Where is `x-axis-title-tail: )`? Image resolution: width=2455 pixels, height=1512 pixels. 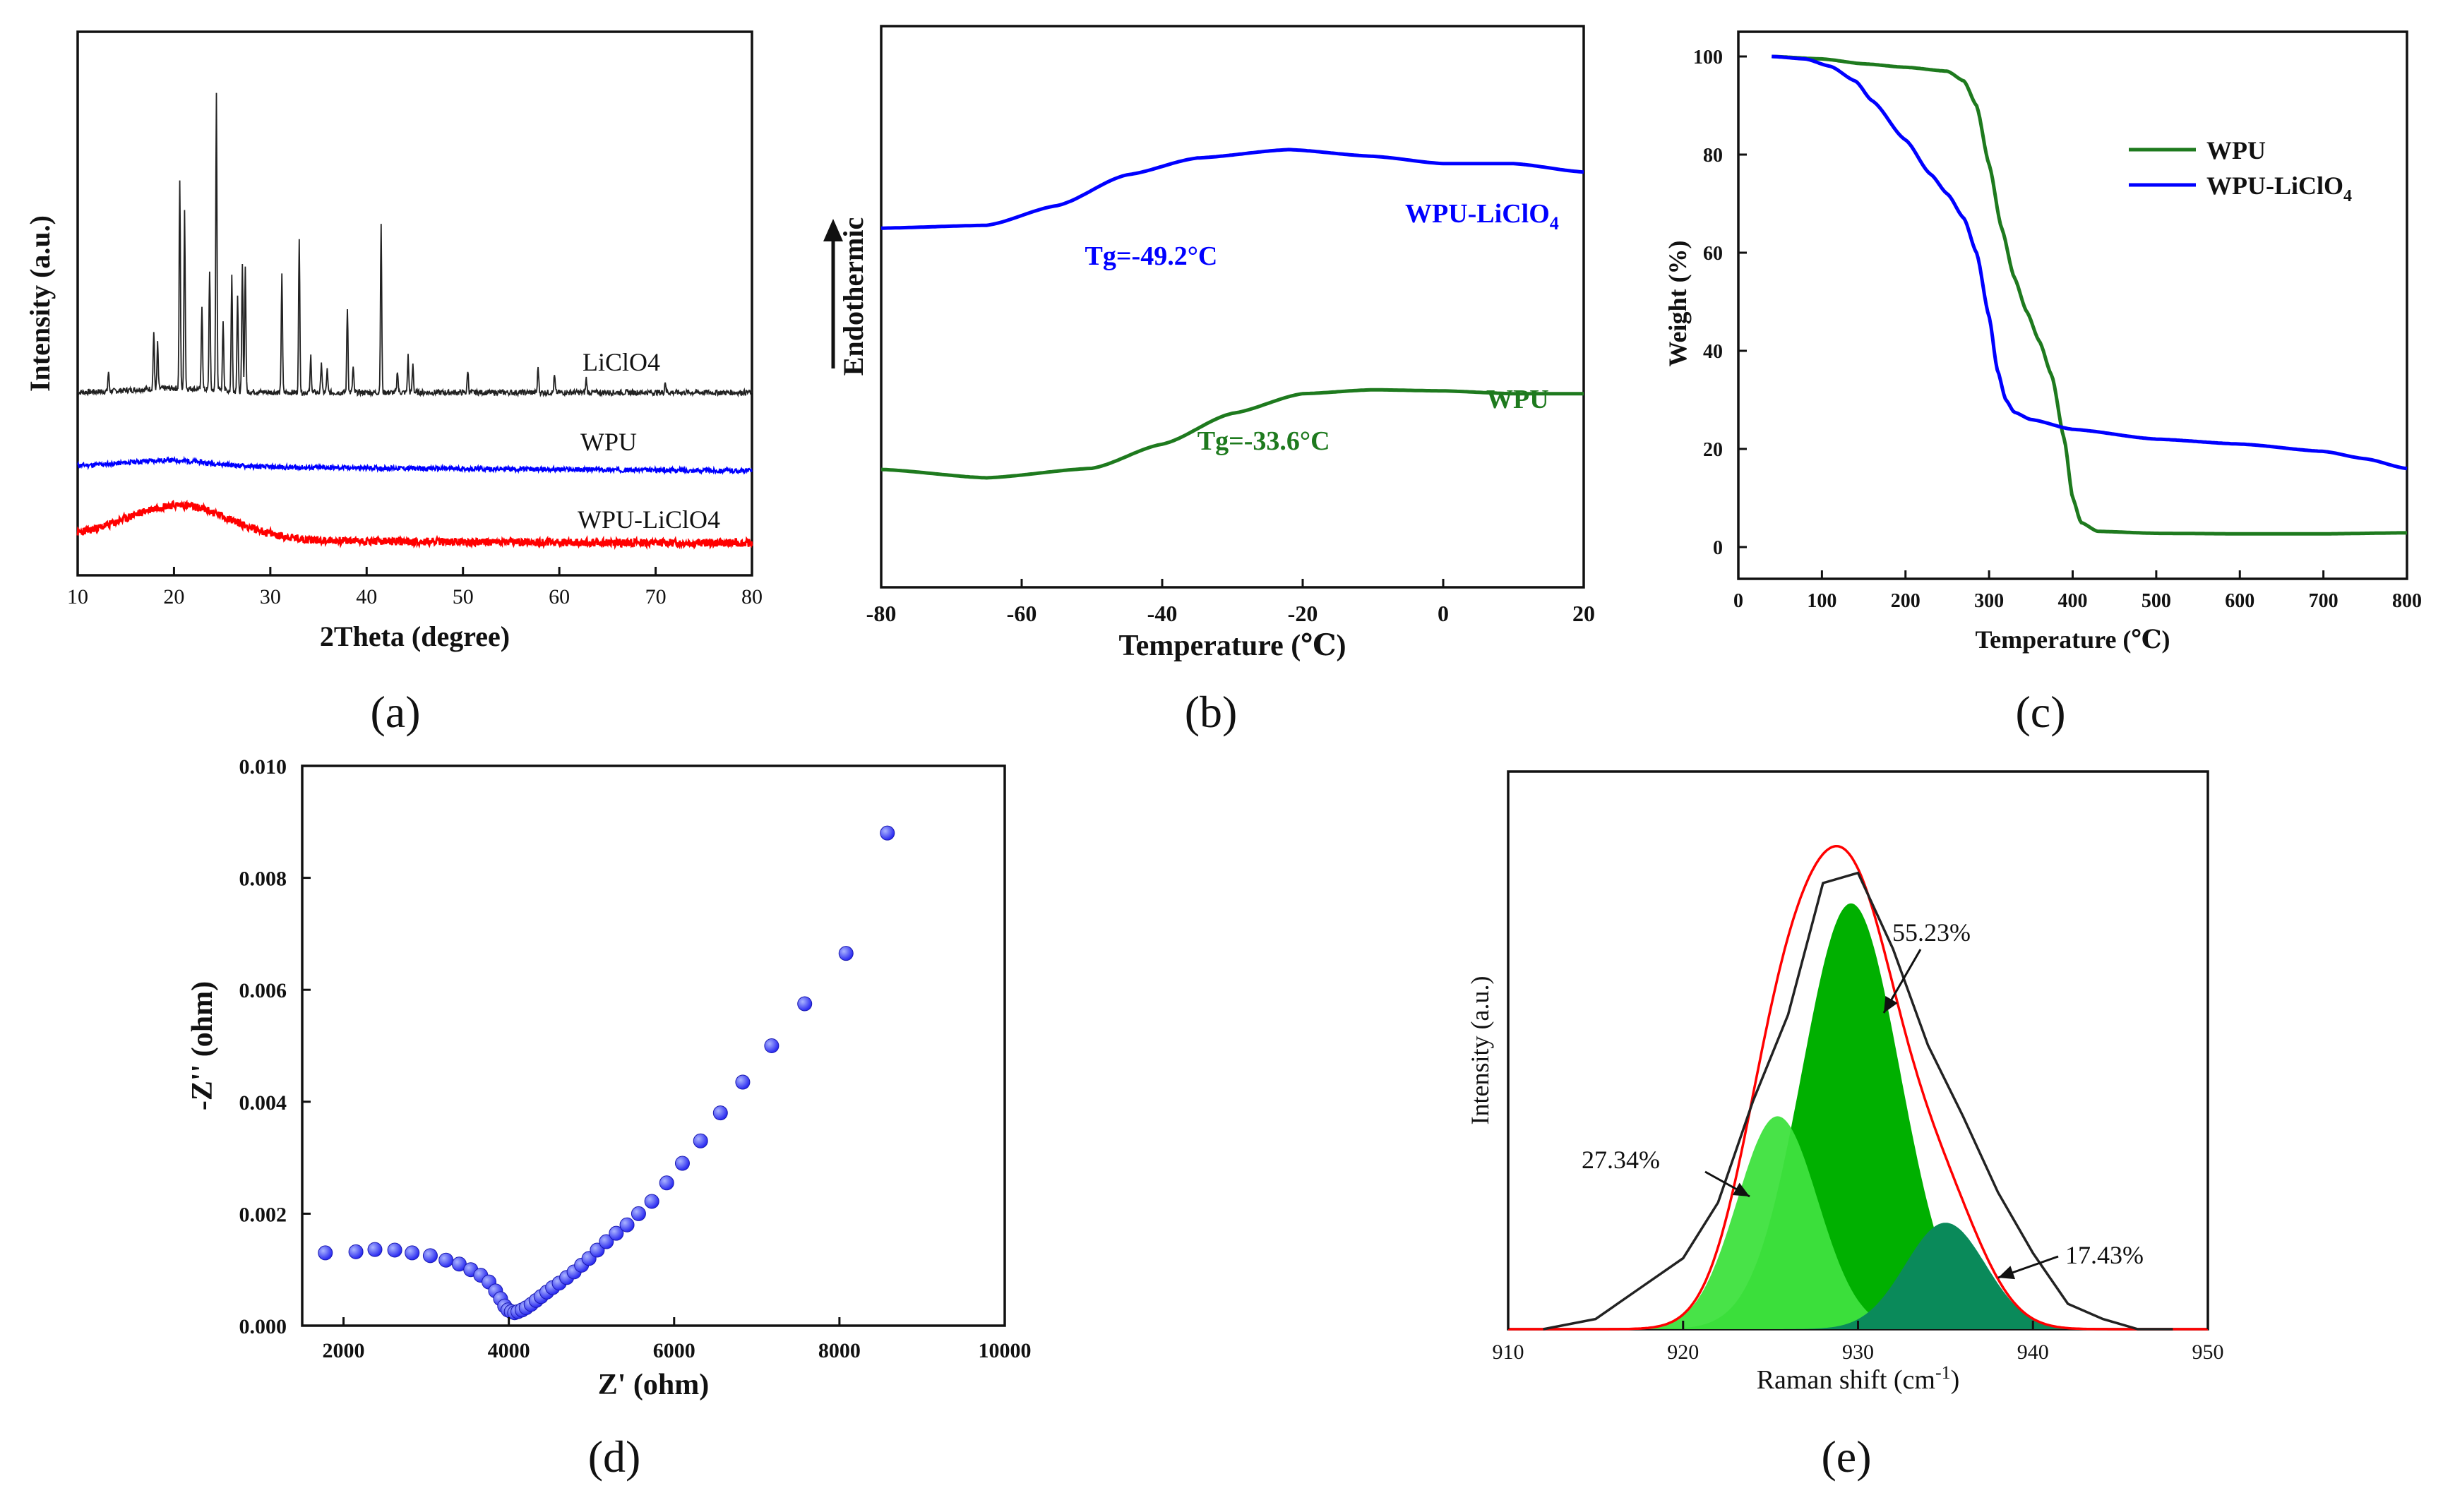
x-axis-title-tail: ) is located at coordinates (1956, 1380).